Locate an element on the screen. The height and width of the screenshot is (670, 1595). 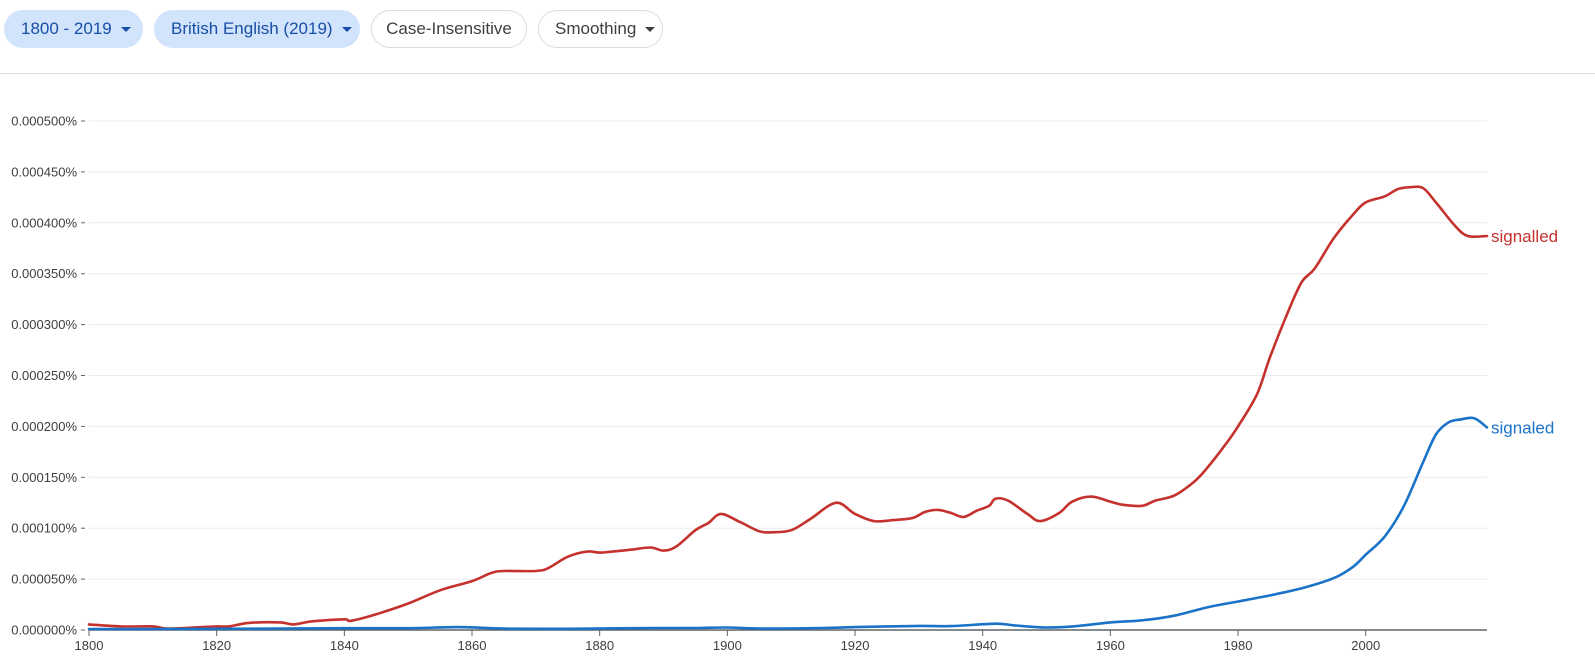
x-tick-label: 1800 is located at coordinates (89, 645).